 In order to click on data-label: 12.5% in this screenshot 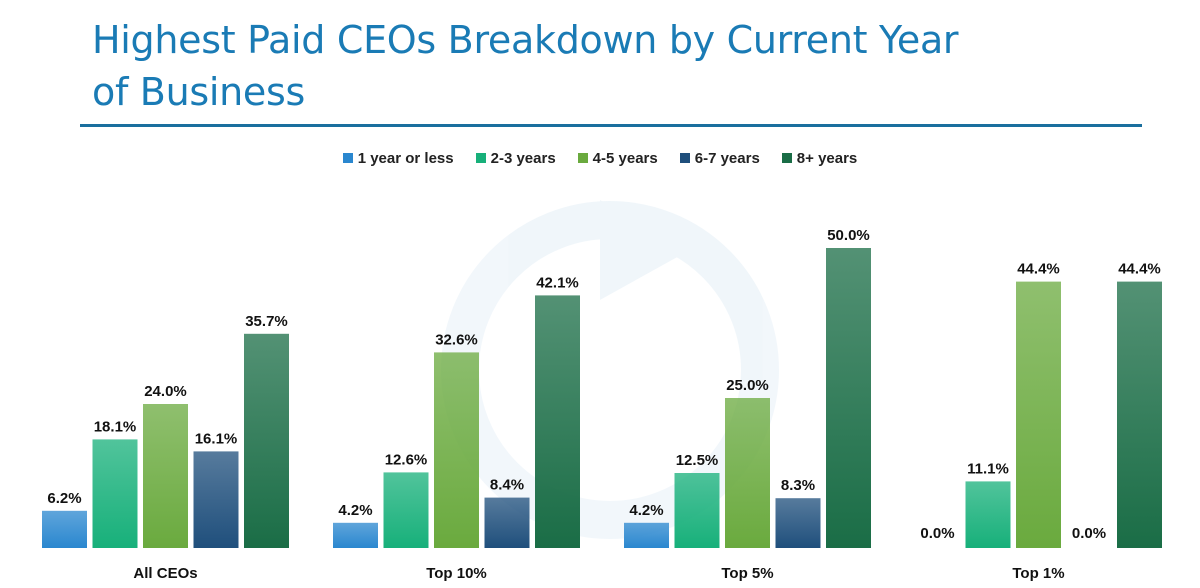, I will do `click(697, 460)`.